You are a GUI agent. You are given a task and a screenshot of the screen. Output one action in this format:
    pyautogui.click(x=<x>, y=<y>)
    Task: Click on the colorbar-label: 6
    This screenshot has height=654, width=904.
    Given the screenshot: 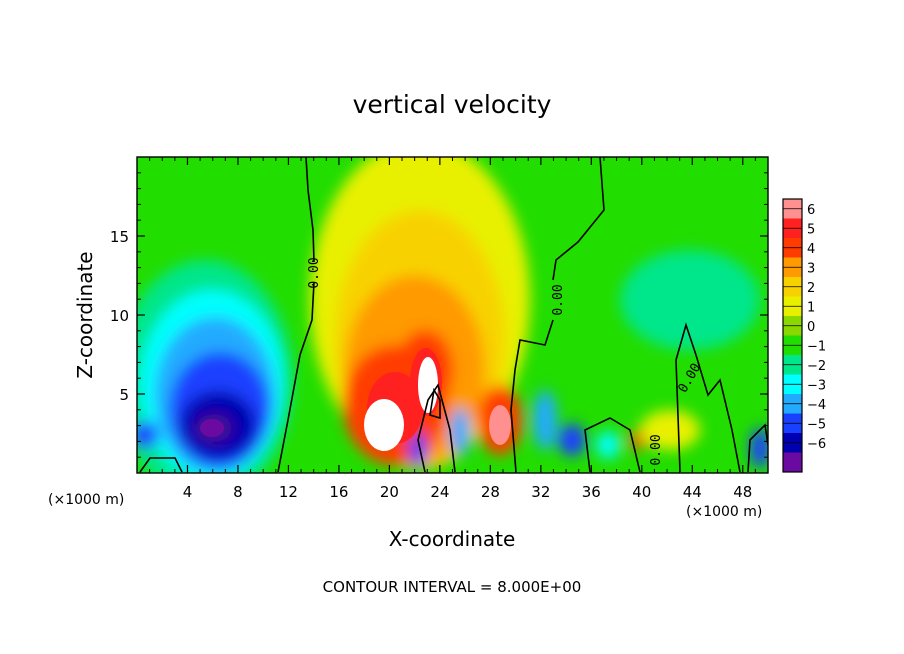 What is the action you would take?
    pyautogui.click(x=811, y=210)
    